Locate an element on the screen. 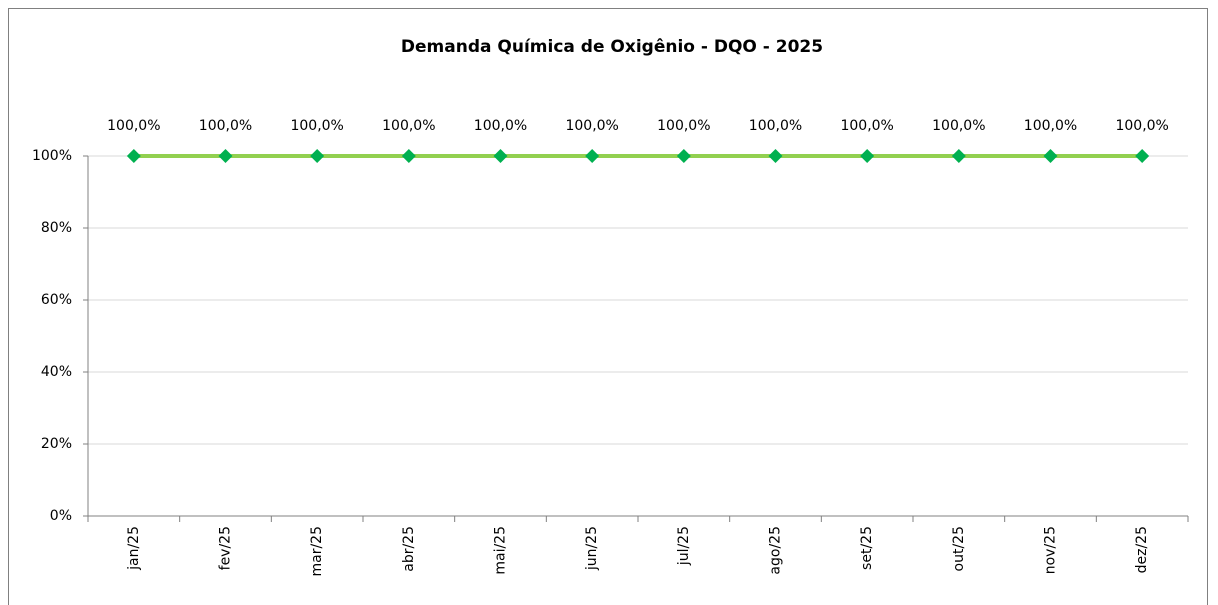  y-tick-label: 80% is located at coordinates (56, 228).